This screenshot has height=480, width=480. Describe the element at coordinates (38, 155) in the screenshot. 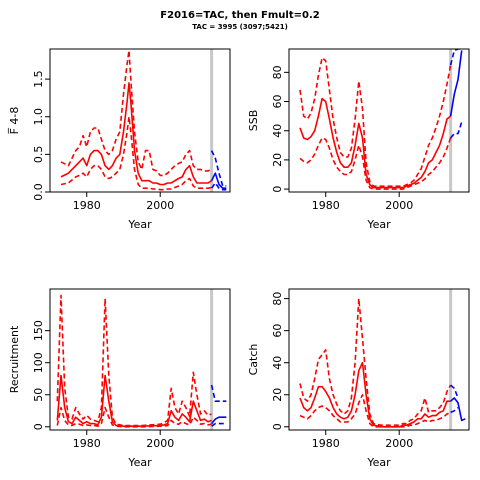

I see `y-tick-label: 0.5` at that location.